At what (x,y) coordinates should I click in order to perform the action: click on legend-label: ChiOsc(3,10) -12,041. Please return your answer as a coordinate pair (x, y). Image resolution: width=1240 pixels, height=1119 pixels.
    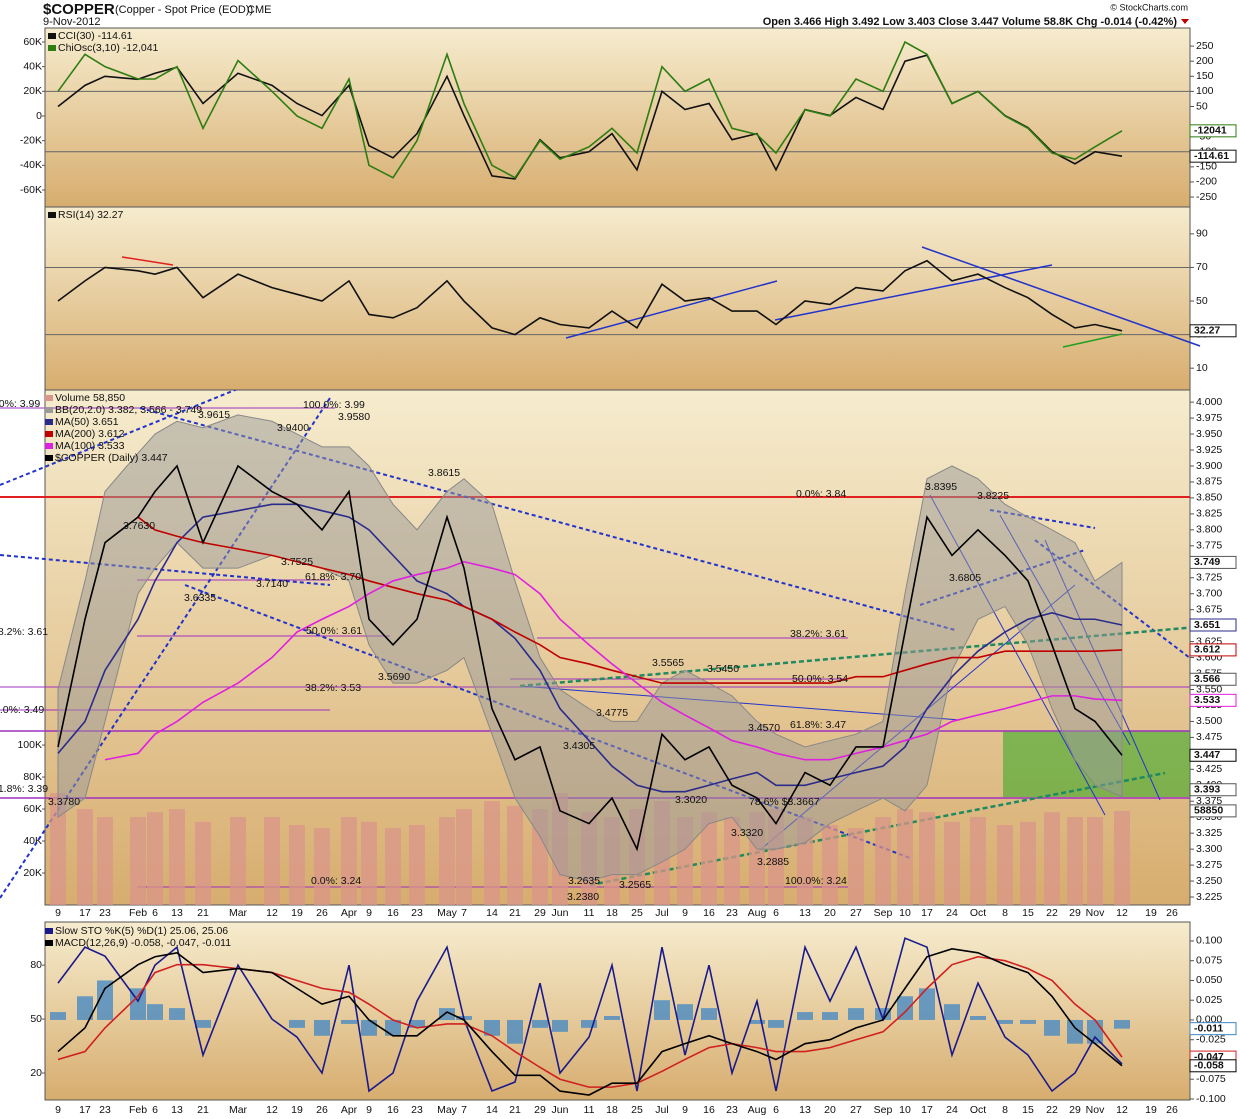
    Looking at the image, I should click on (108, 48).